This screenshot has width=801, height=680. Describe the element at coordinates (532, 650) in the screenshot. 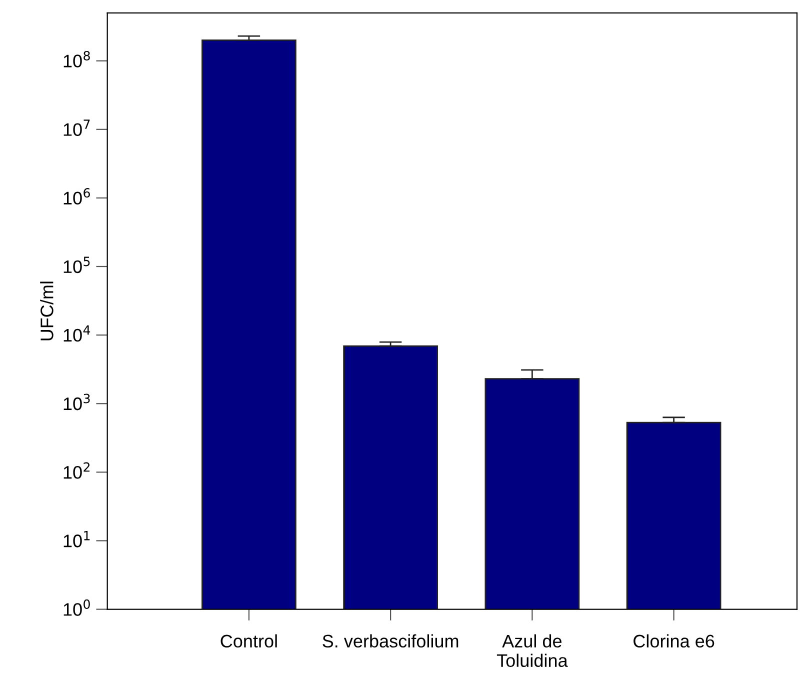

I see `x-tick-label: Azul de Toluidina` at that location.